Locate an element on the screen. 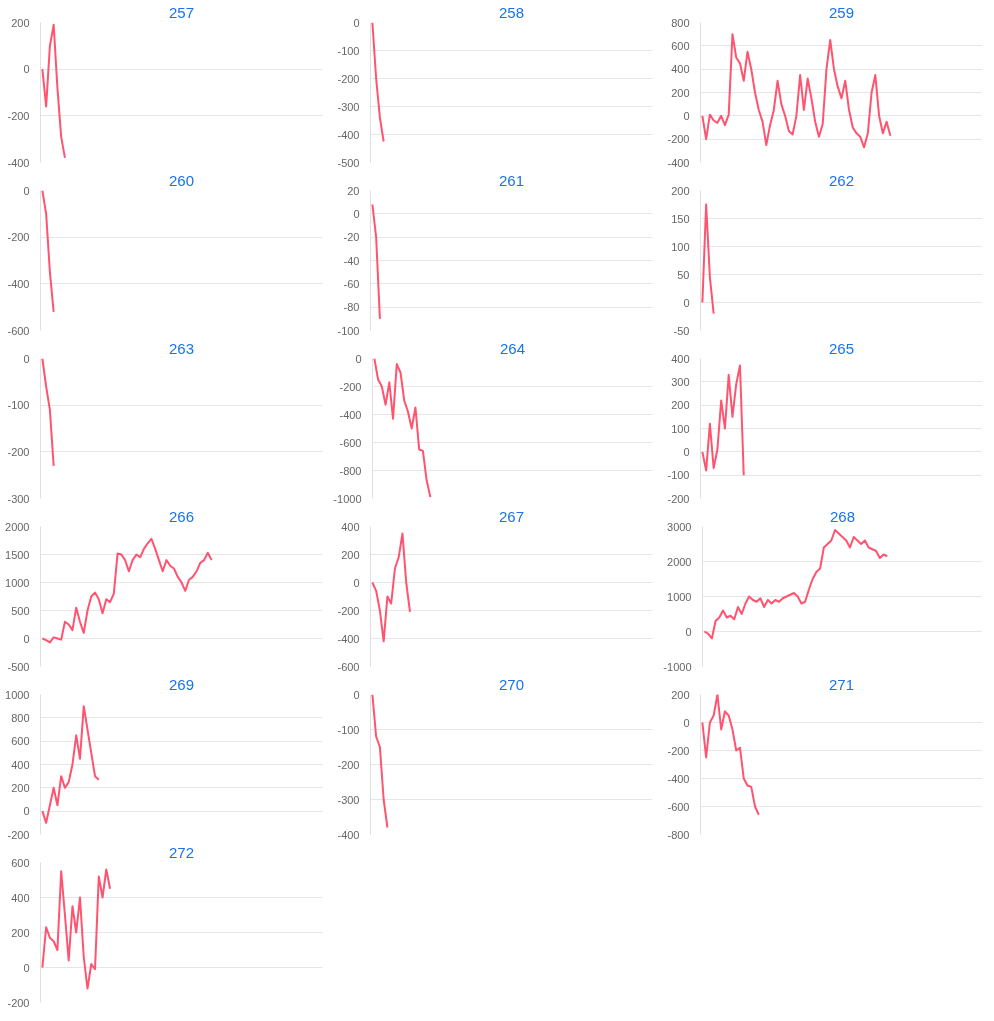 Image resolution: width=994 pixels, height=1021 pixels. y-tick-label: -40 is located at coordinates (351, 260).